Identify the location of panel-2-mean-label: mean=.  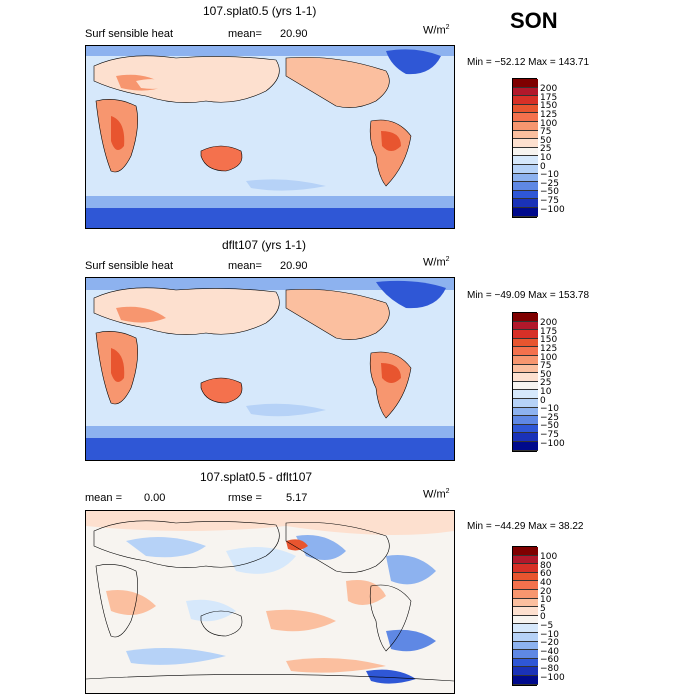
(245, 266).